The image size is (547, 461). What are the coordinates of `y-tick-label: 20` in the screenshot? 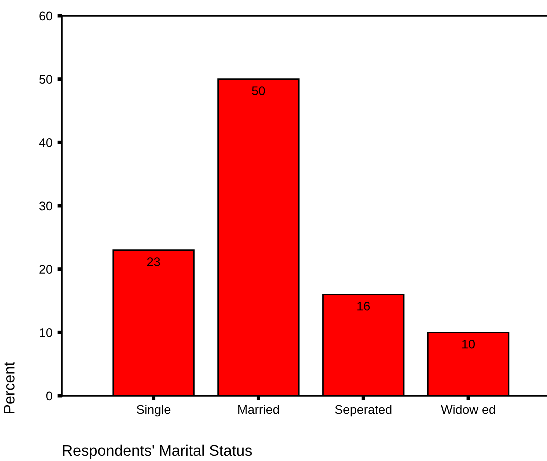 It's located at (46, 269).